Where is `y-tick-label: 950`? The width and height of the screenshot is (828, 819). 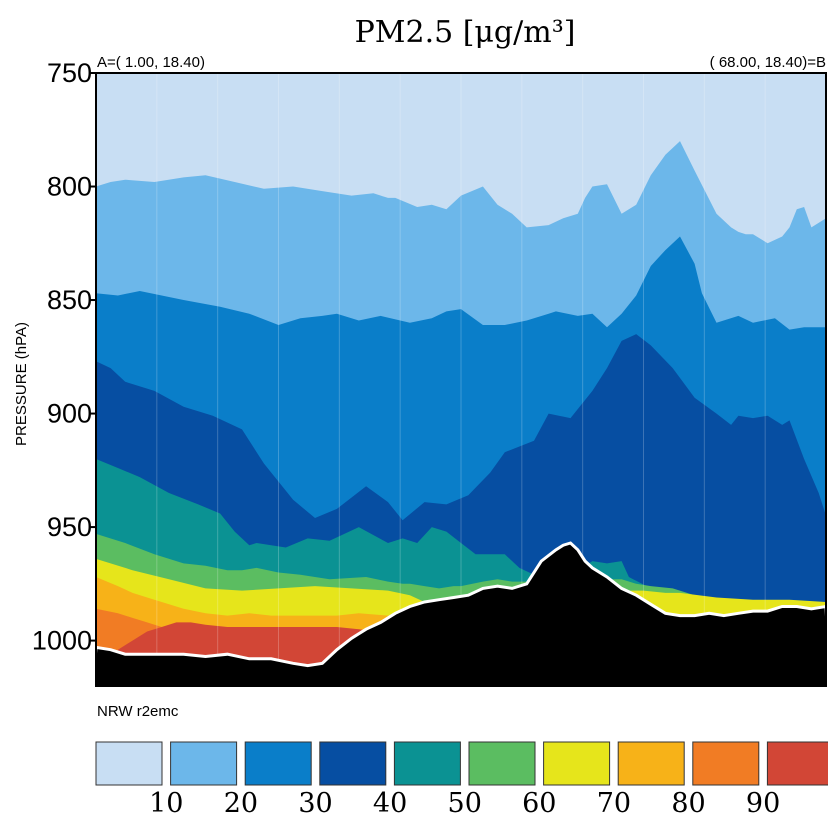
y-tick-label: 950 is located at coordinates (69, 527).